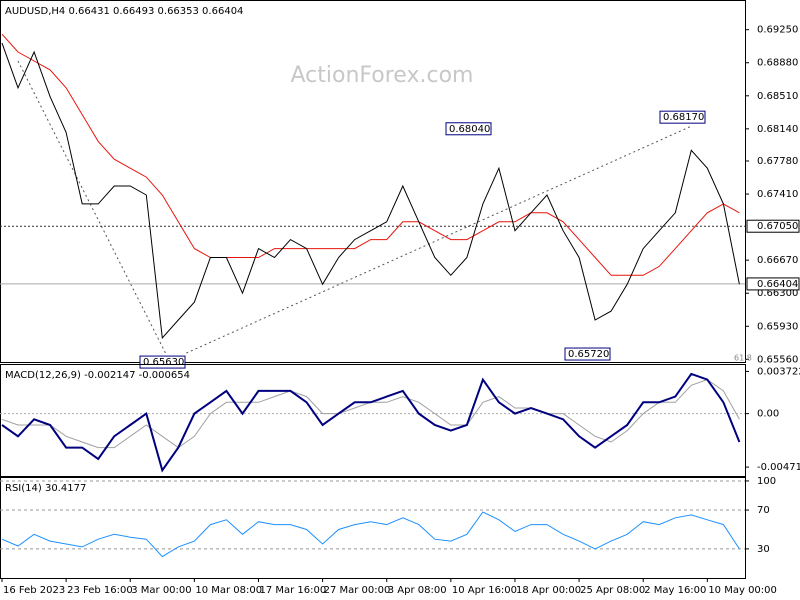  I want to click on x-tick-label: 10 May 00:00, so click(742, 590).